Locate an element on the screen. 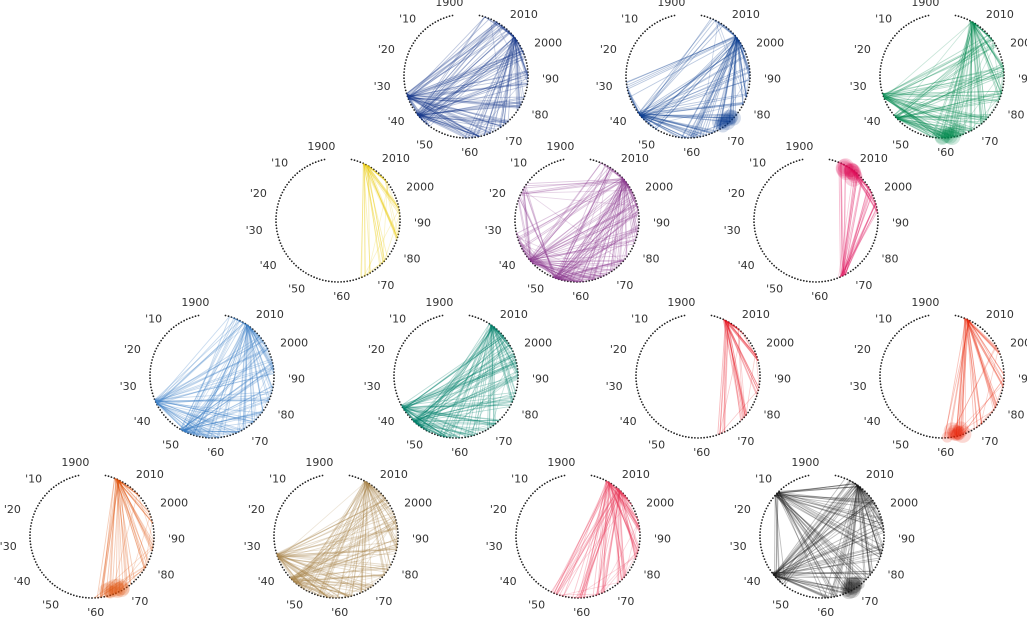 This screenshot has height=636, width=1027. tick-label: '60 is located at coordinates (701, 452).